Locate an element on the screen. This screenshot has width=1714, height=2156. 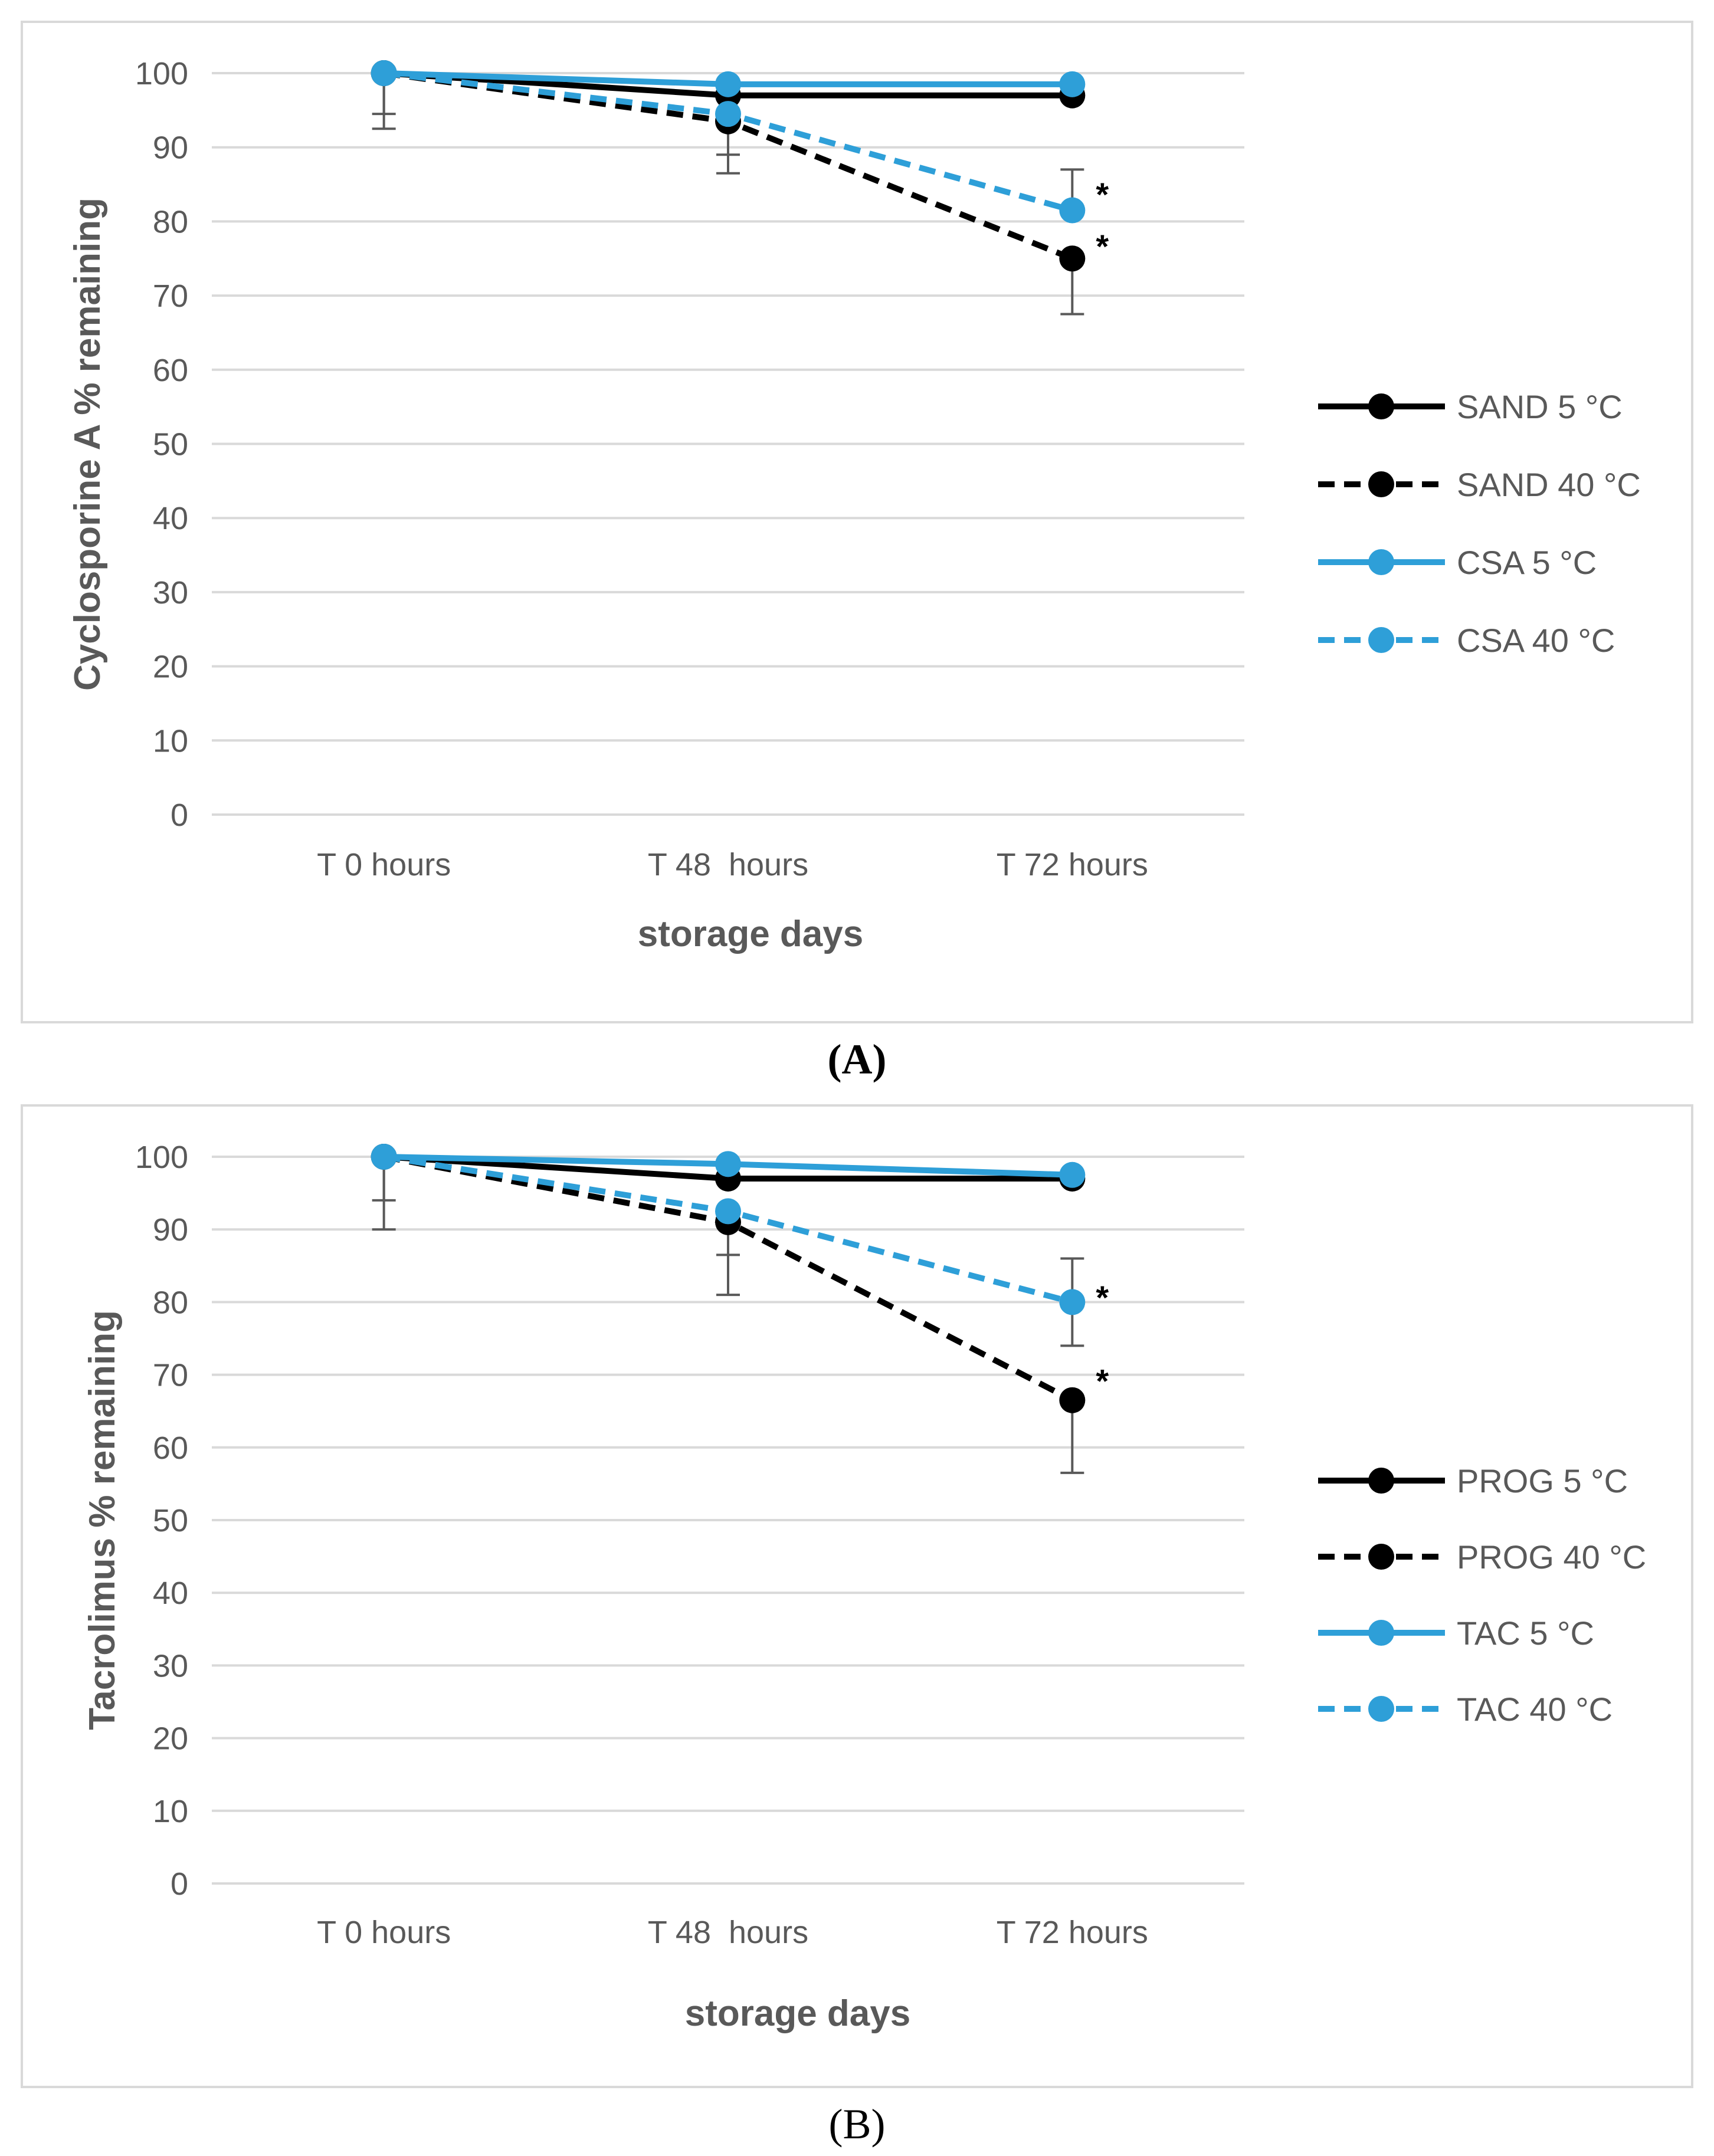
chart-b-y-tick-label: 30 is located at coordinates (170, 1666).